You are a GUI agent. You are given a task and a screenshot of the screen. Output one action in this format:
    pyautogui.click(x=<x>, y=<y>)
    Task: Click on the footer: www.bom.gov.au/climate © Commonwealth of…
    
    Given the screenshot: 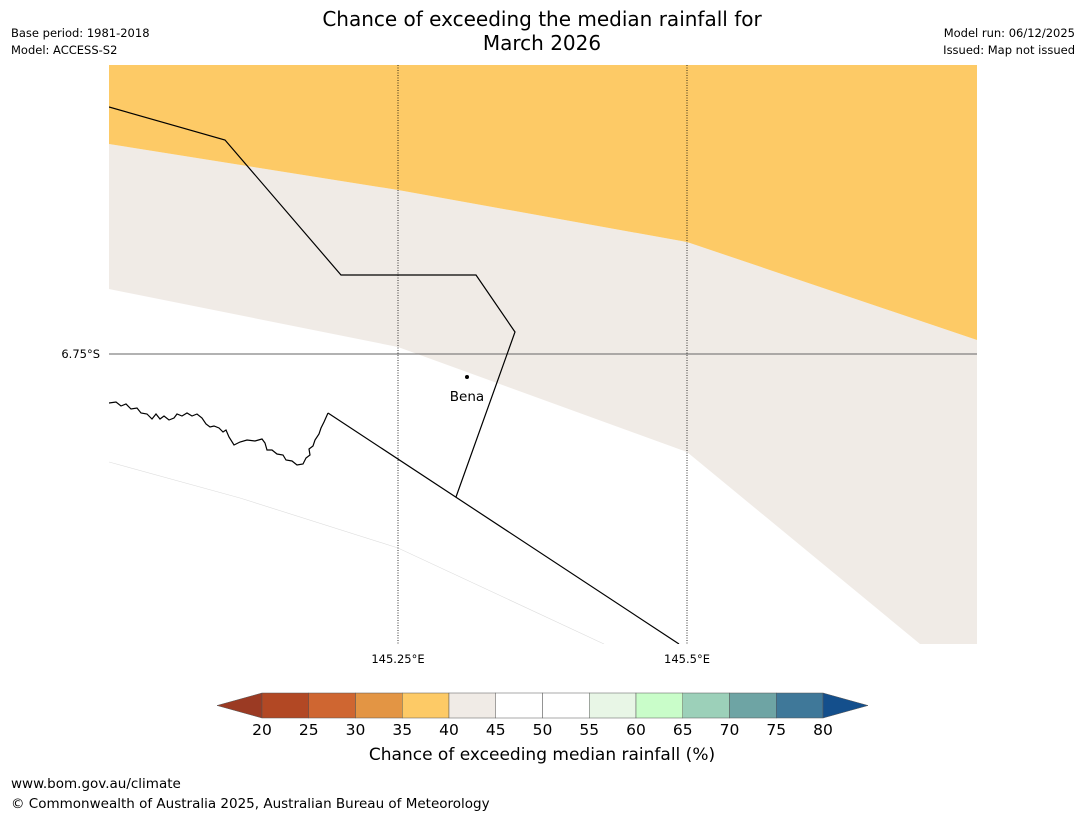 What is the action you would take?
    pyautogui.click(x=250, y=794)
    